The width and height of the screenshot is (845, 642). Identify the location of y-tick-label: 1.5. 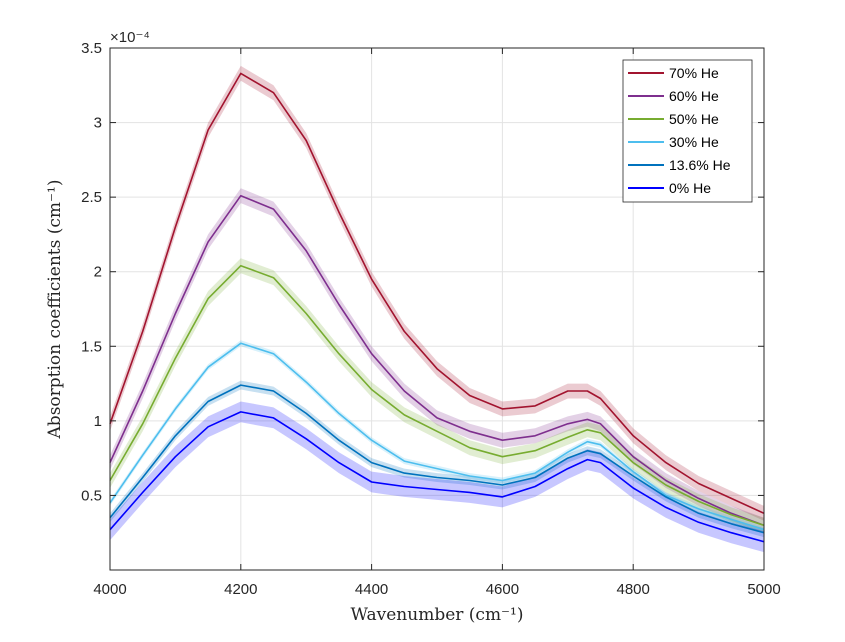
(91, 346).